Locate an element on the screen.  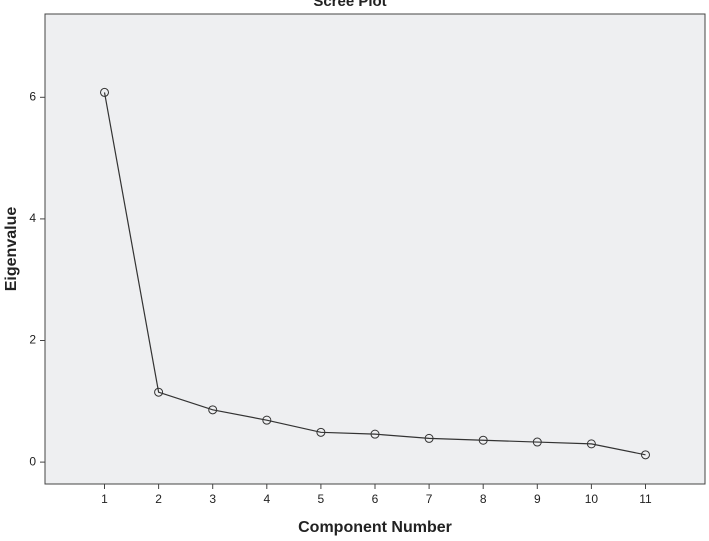
x-tick-label: 8 is located at coordinates (483, 499).